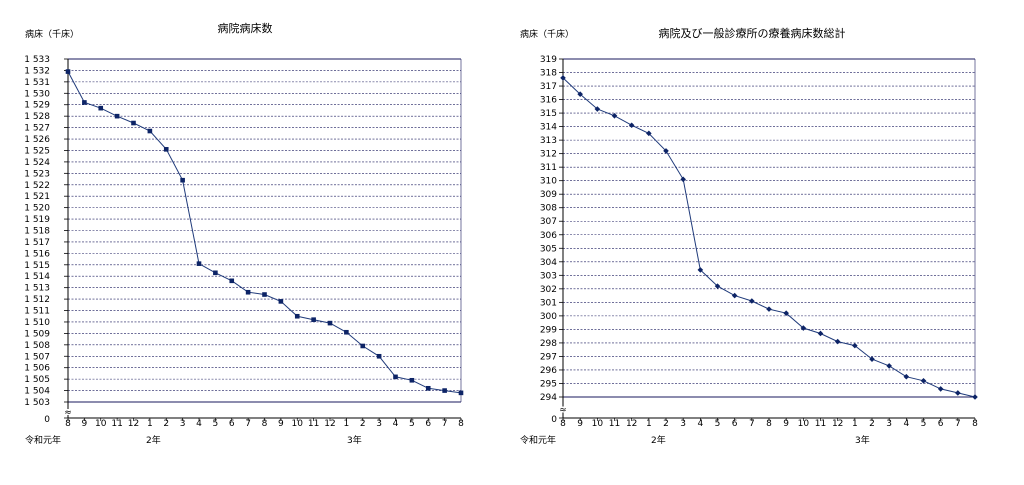 This screenshot has width=1024, height=485. What do you see at coordinates (37, 220) in the screenshot?
I see `y-tick-label: 1 519` at bounding box center [37, 220].